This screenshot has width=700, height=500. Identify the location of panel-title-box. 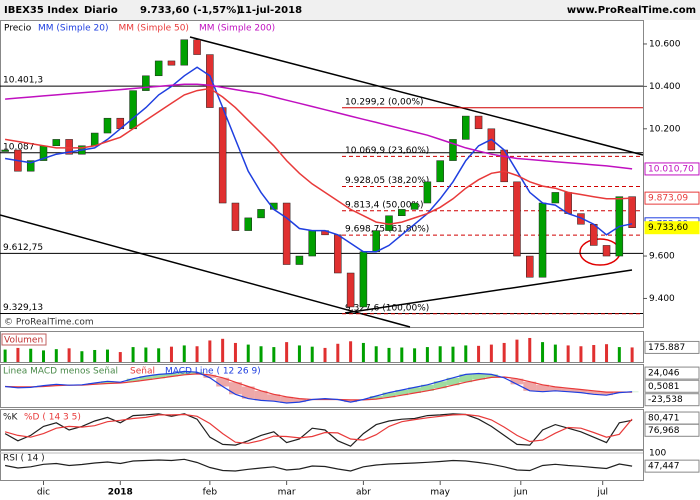
(24, 339).